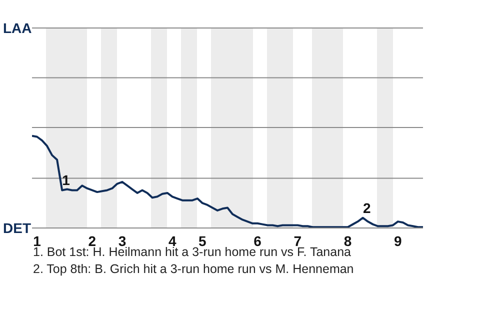 The width and height of the screenshot is (480, 320). What do you see at coordinates (398, 240) in the screenshot?
I see `x-tick-label: 9` at bounding box center [398, 240].